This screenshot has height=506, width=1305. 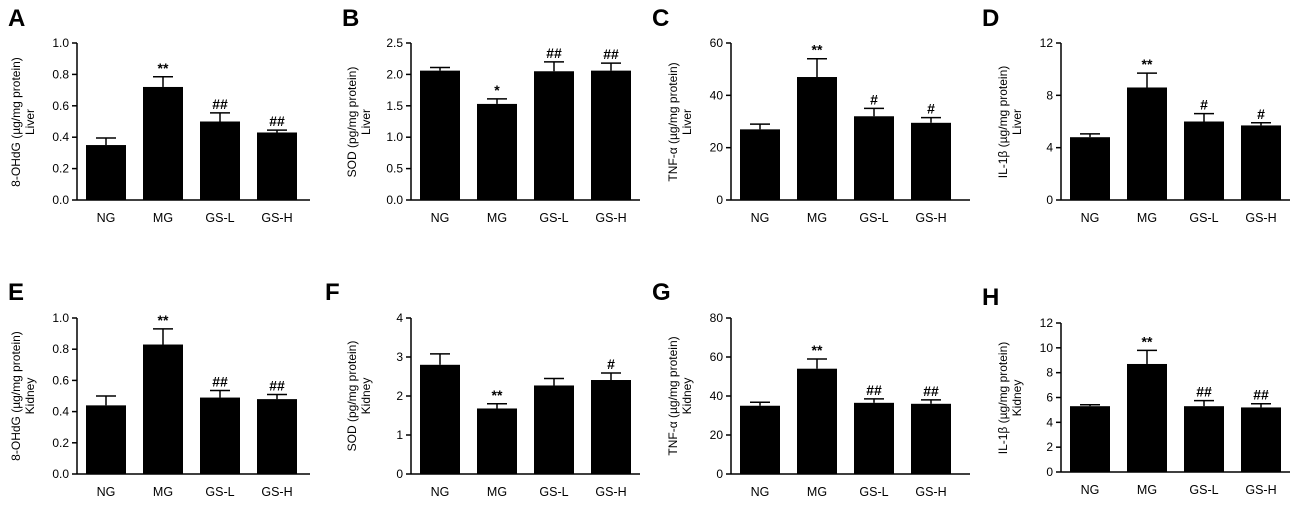 I want to click on panel-g-y-tick-label: 0, so click(x=719, y=474).